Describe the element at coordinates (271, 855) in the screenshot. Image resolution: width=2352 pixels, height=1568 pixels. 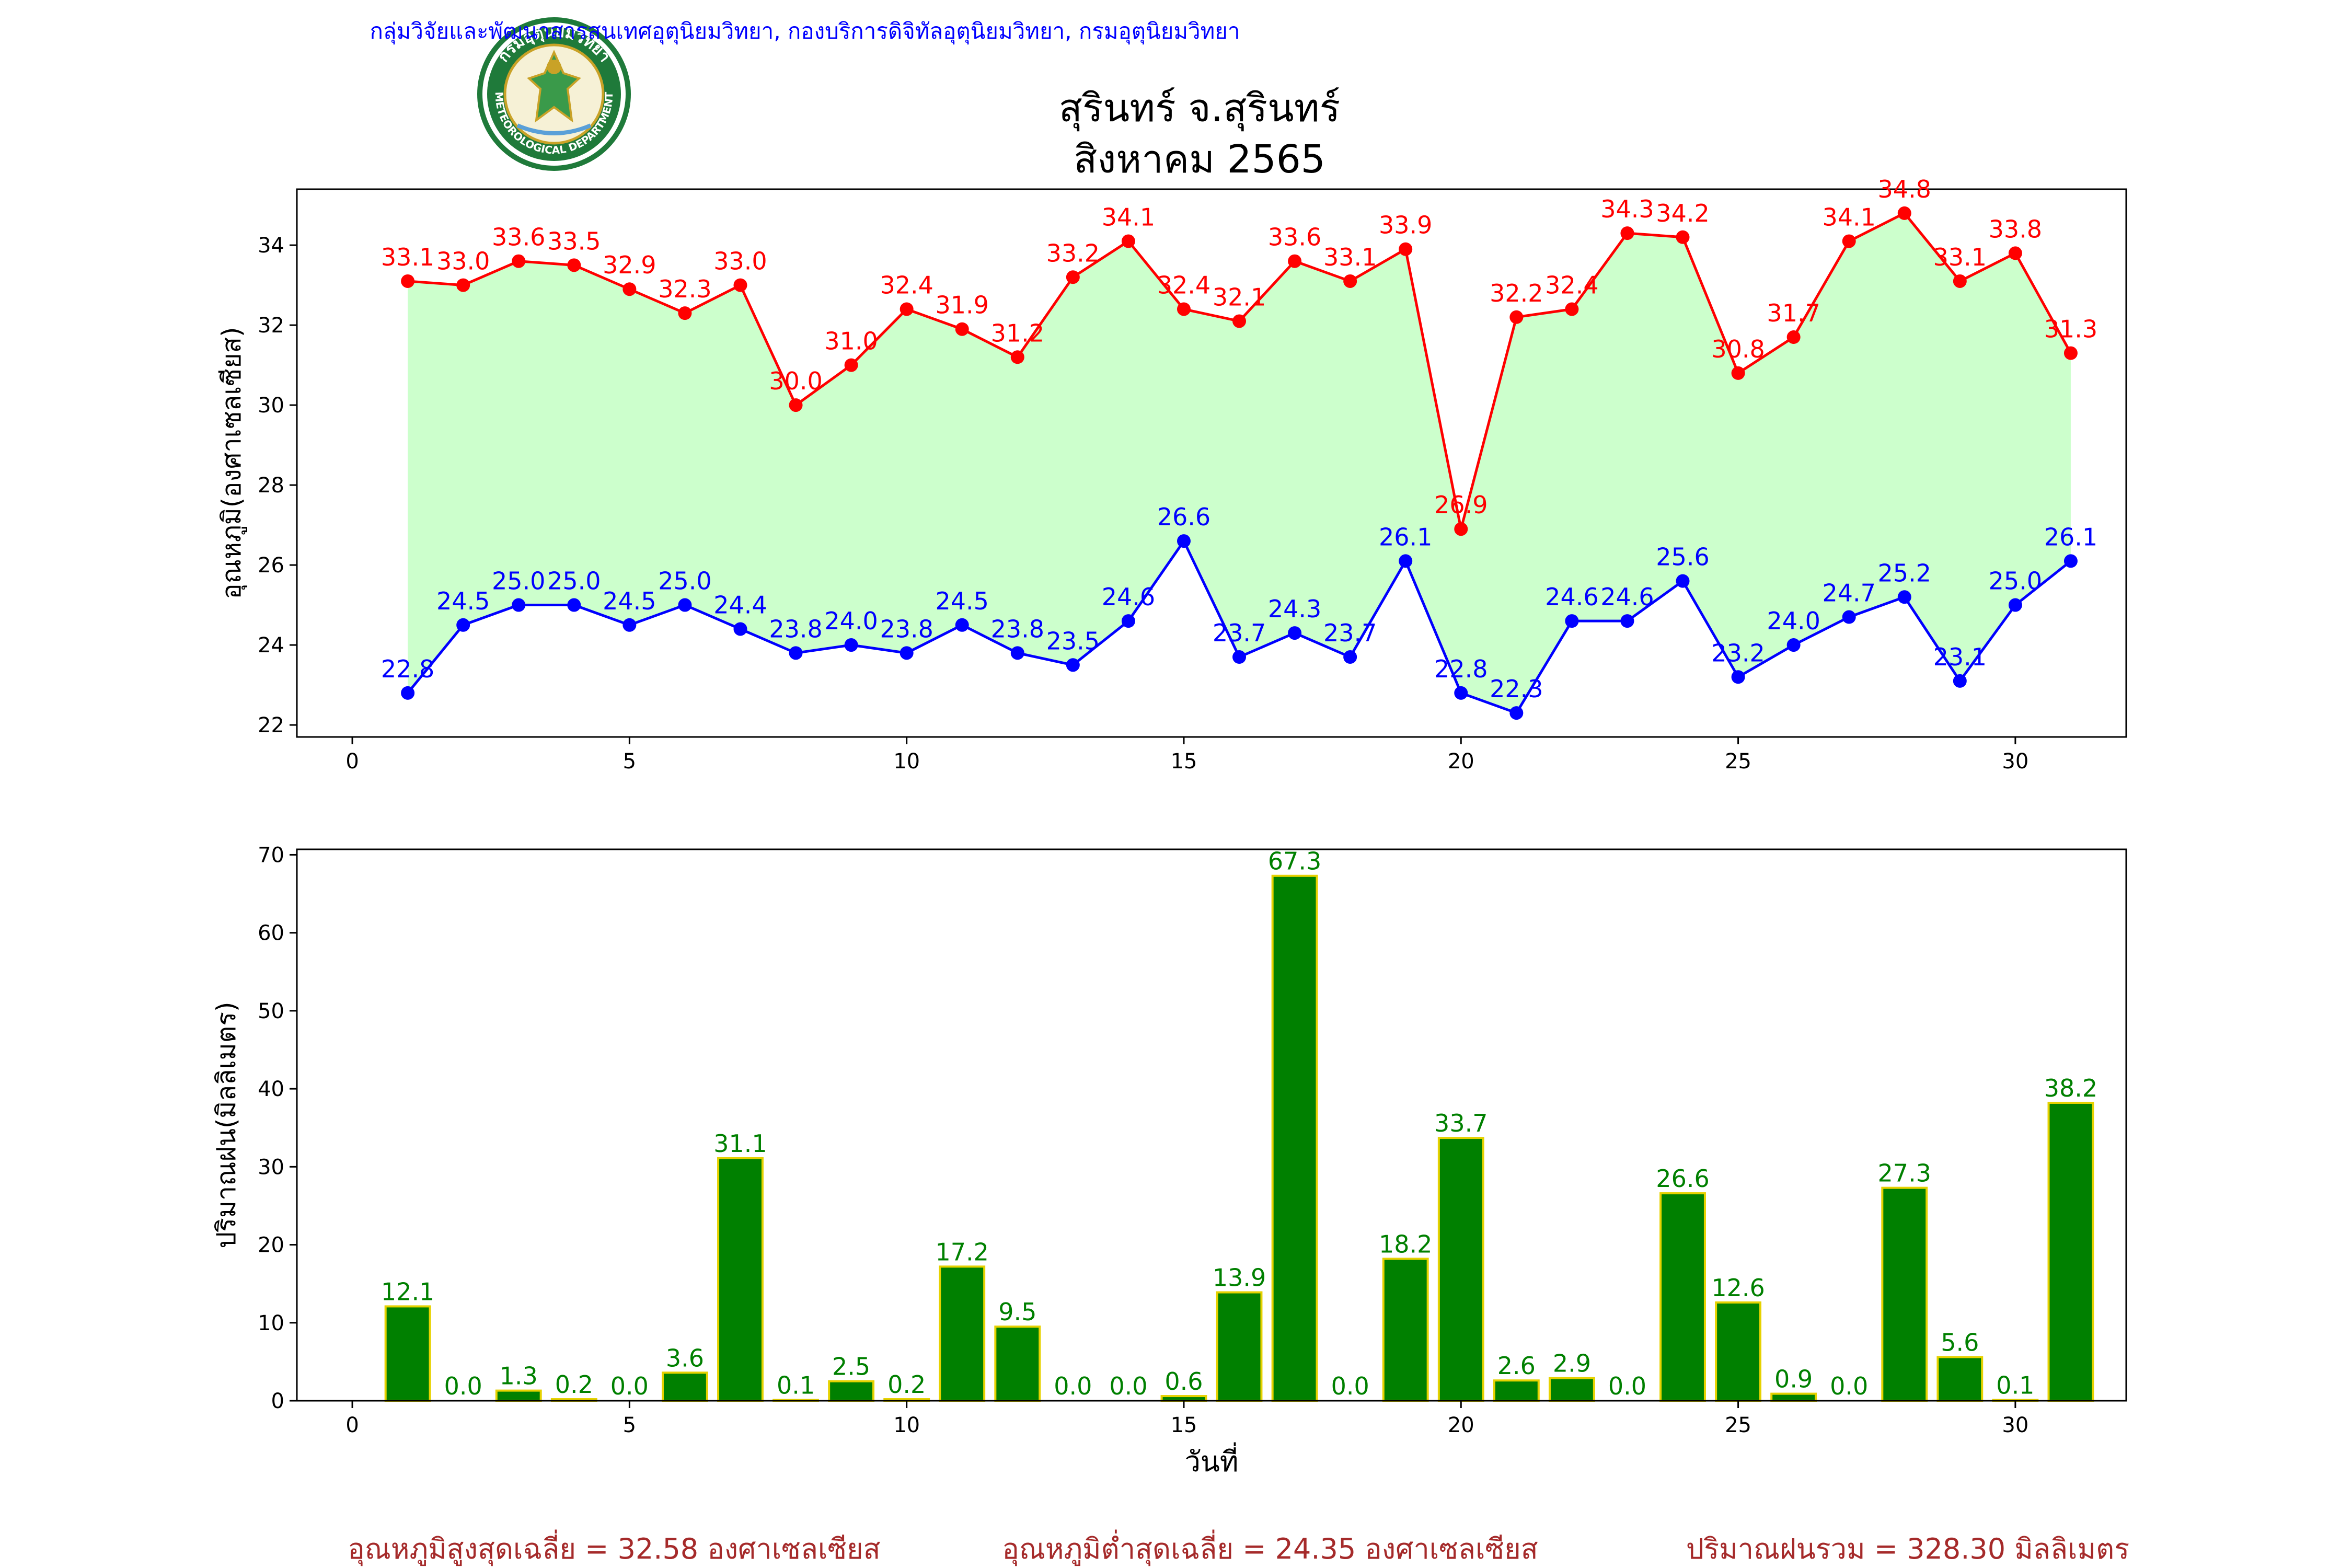
I see `rain-ytick-label: 70` at that location.